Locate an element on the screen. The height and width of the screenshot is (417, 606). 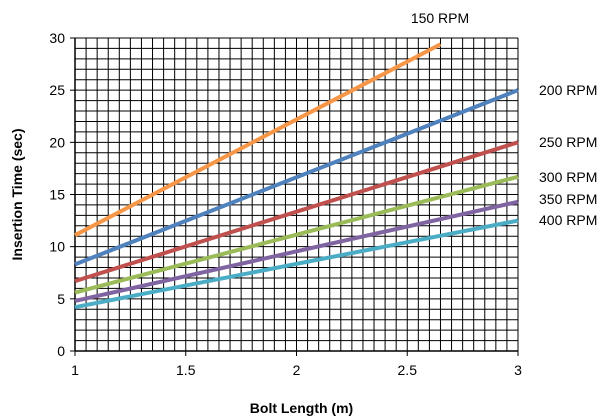
x-tick-label: 3 is located at coordinates (518, 370).